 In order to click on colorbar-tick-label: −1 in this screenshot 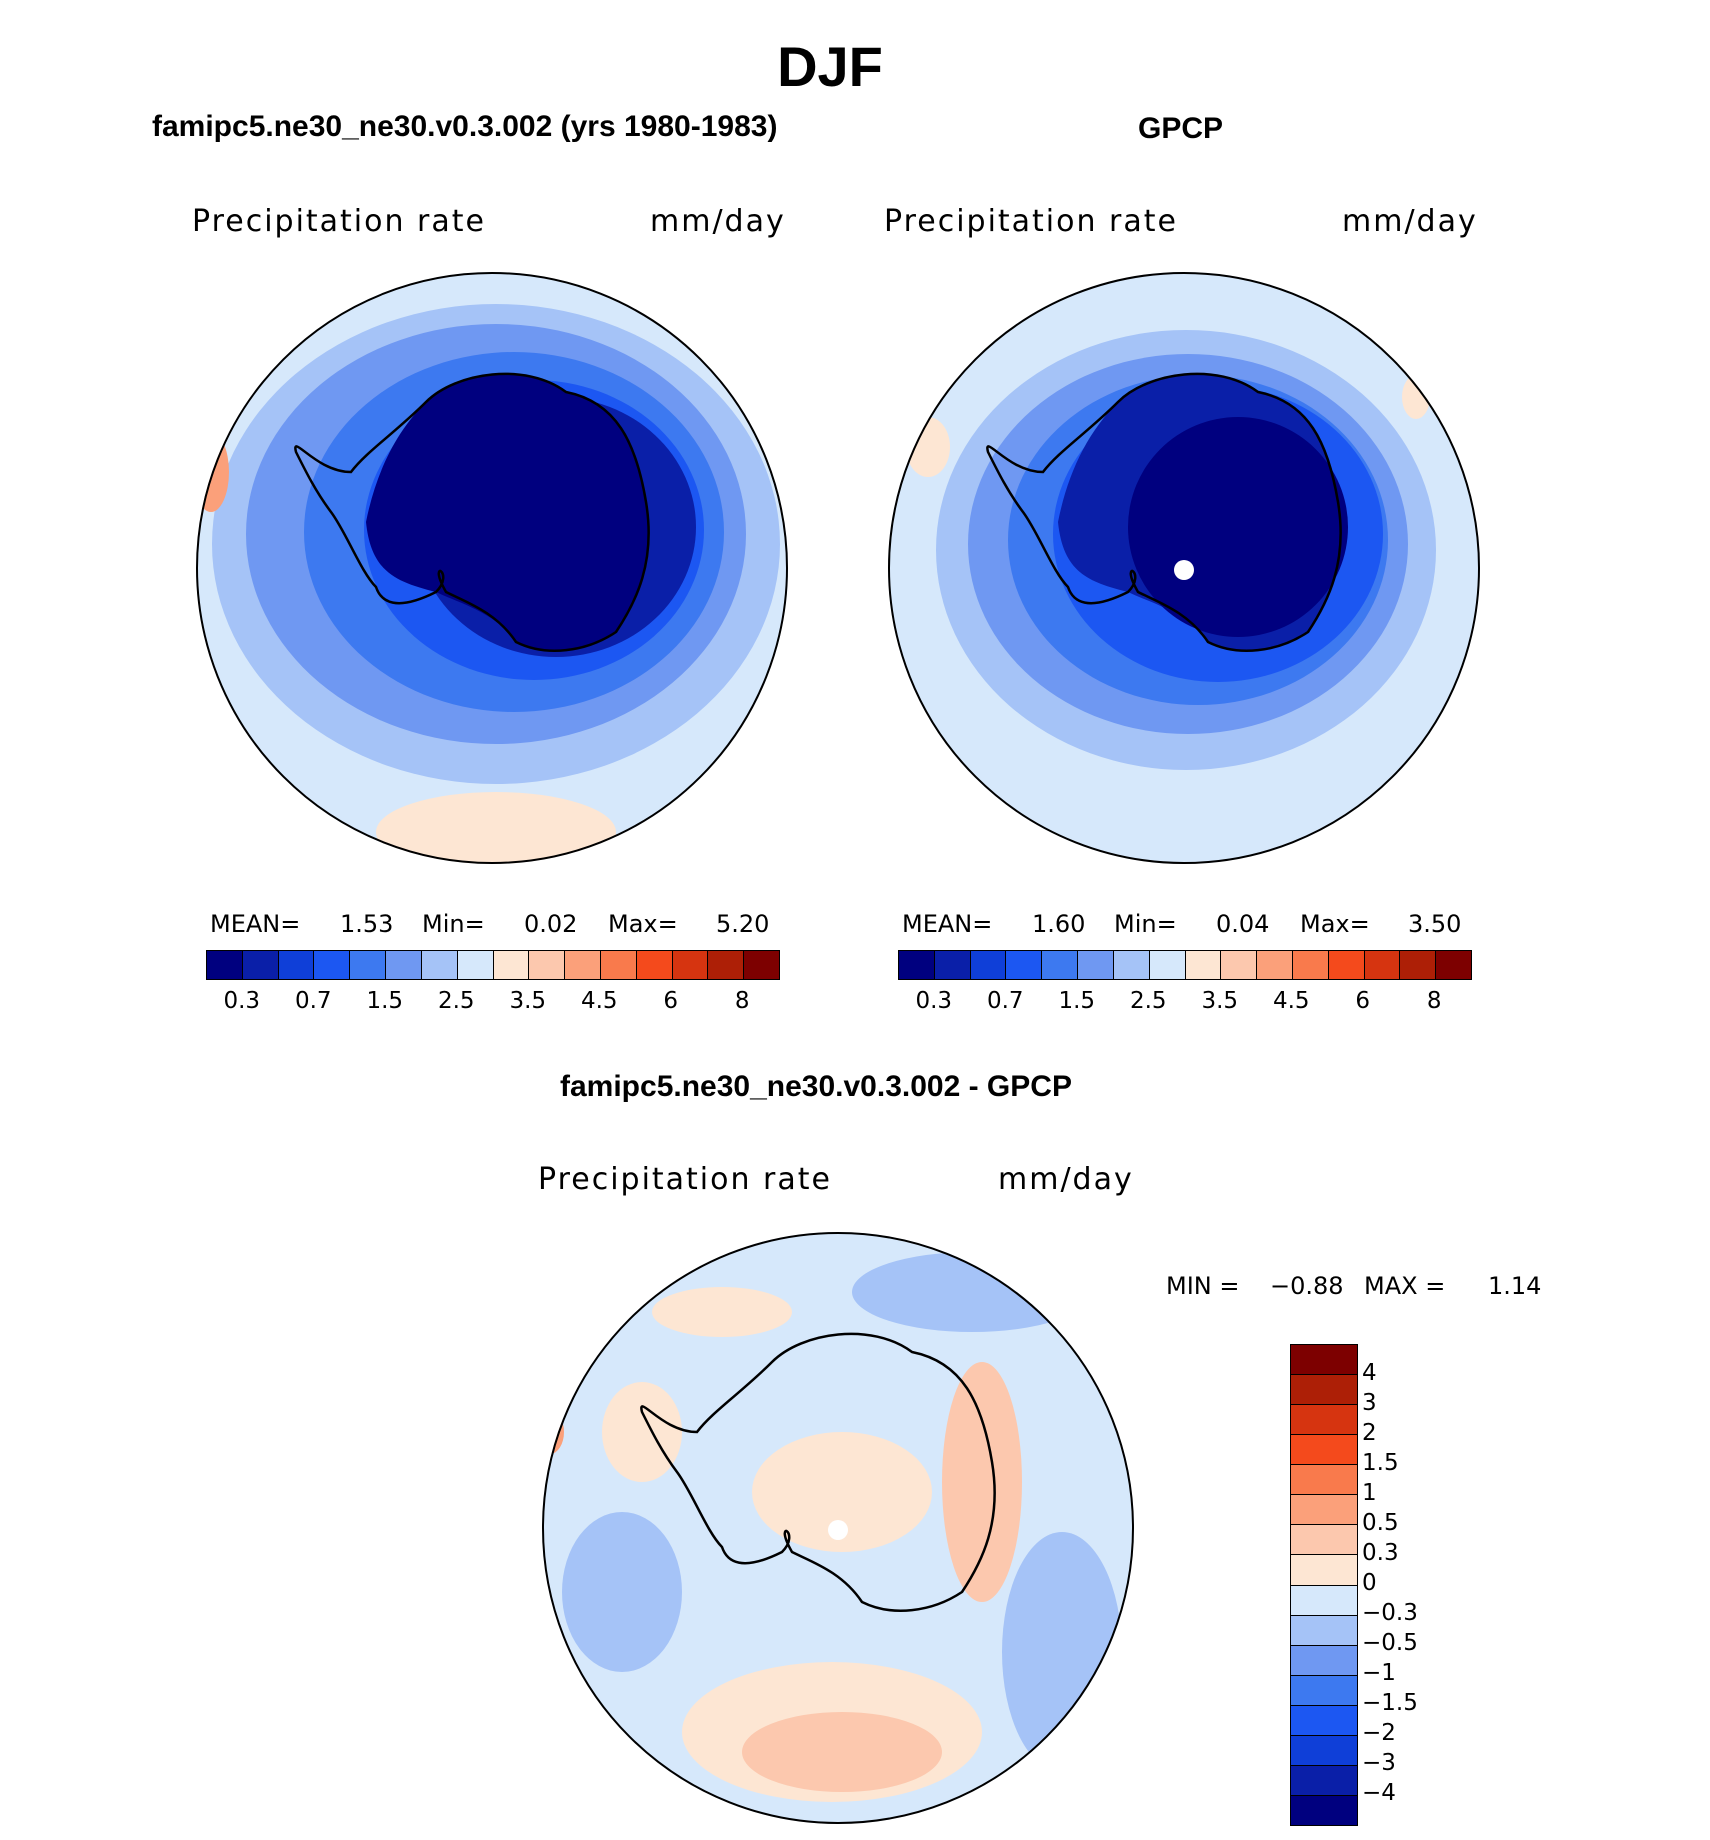, I will do `click(1379, 1673)`.